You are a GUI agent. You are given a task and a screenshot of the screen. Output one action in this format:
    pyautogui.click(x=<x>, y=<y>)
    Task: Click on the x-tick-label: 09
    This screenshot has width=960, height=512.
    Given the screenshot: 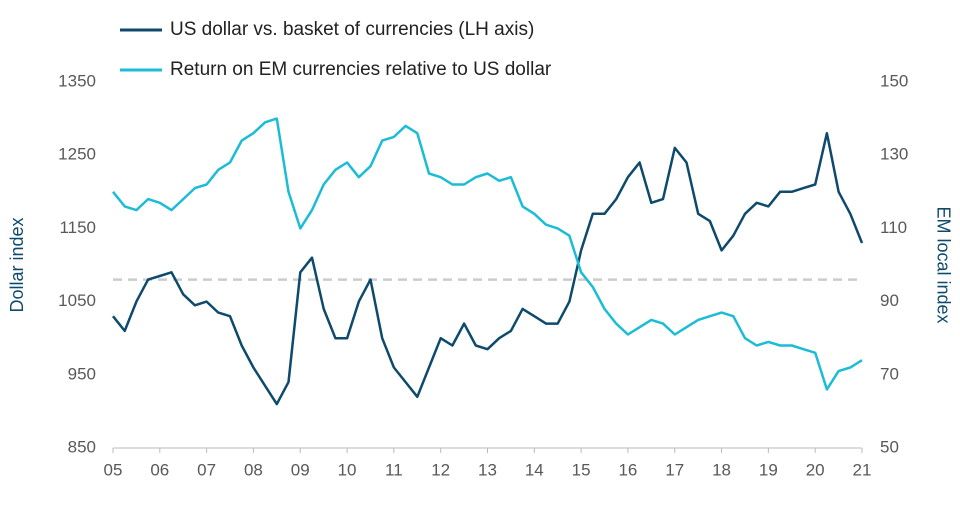 What is the action you would take?
    pyautogui.click(x=300, y=469)
    